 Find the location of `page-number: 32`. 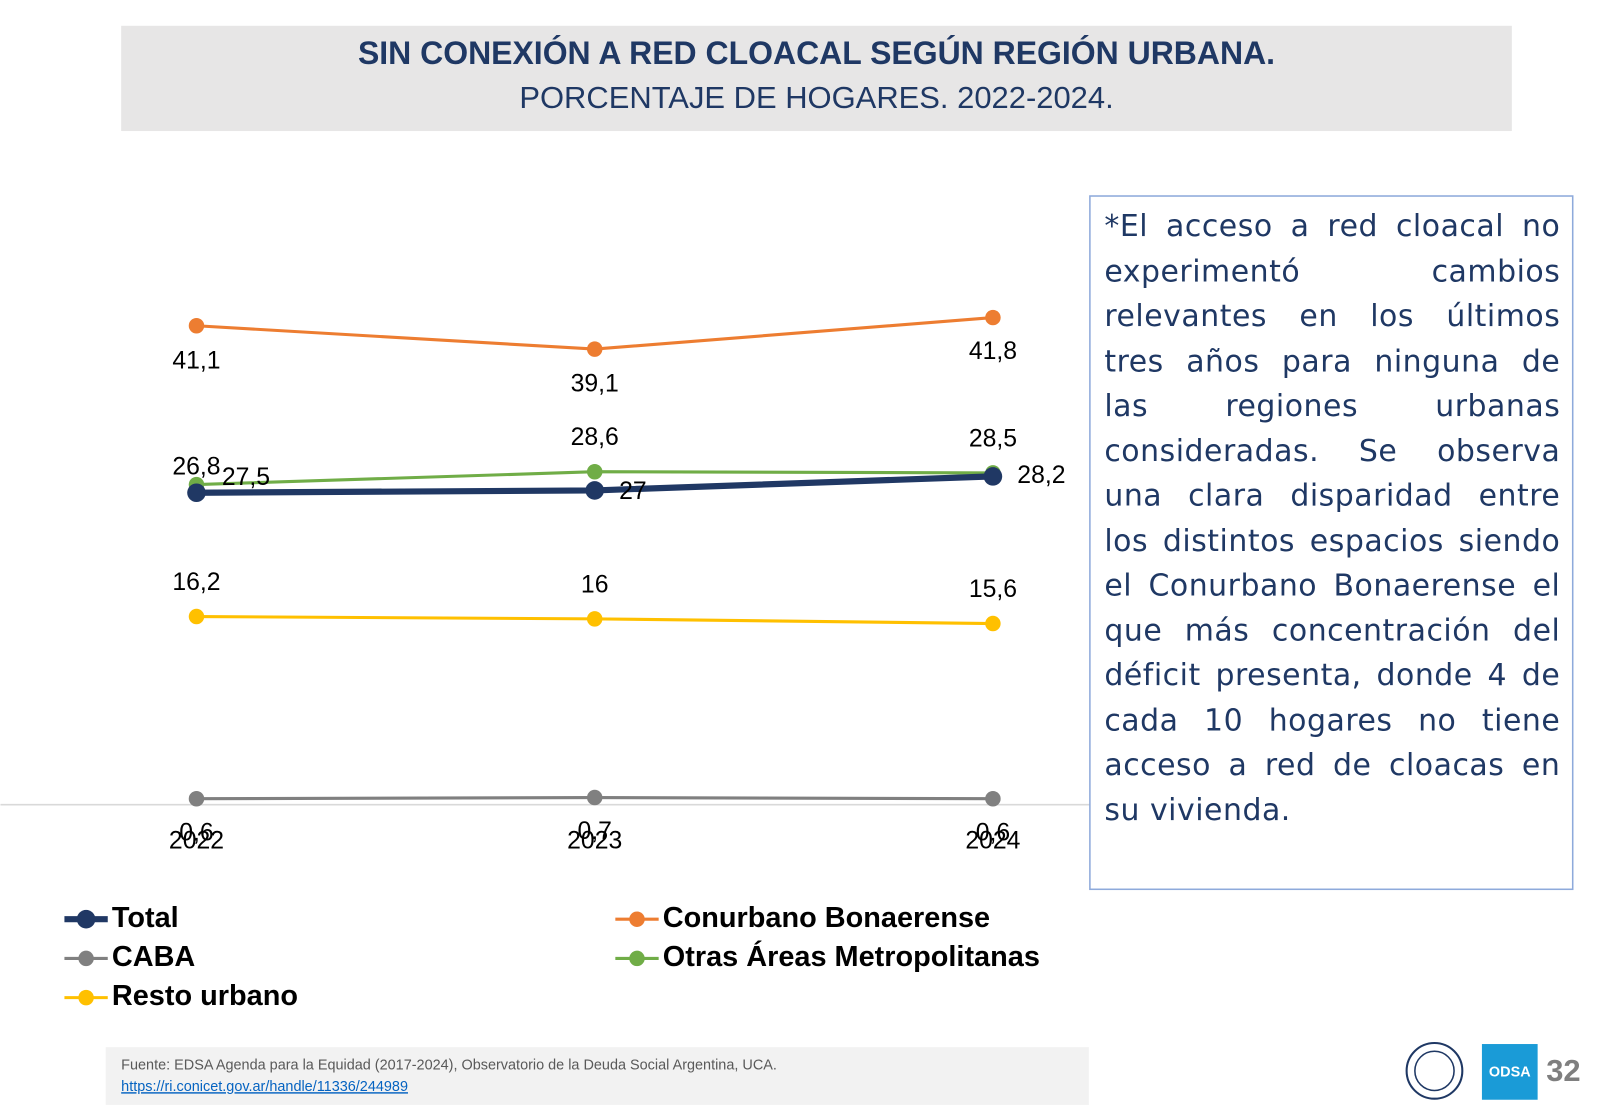

page-number: 32 is located at coordinates (1563, 1070).